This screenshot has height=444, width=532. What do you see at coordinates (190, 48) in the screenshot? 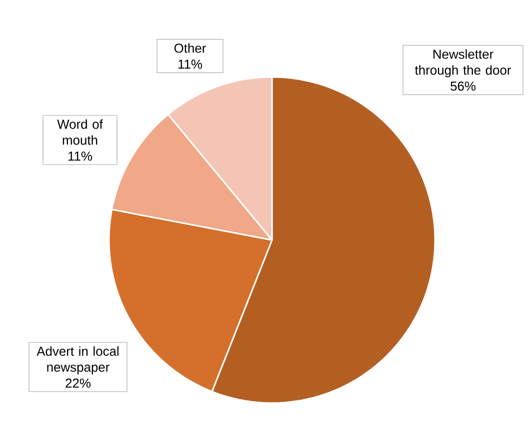
I see `slice-label: Other` at bounding box center [190, 48].